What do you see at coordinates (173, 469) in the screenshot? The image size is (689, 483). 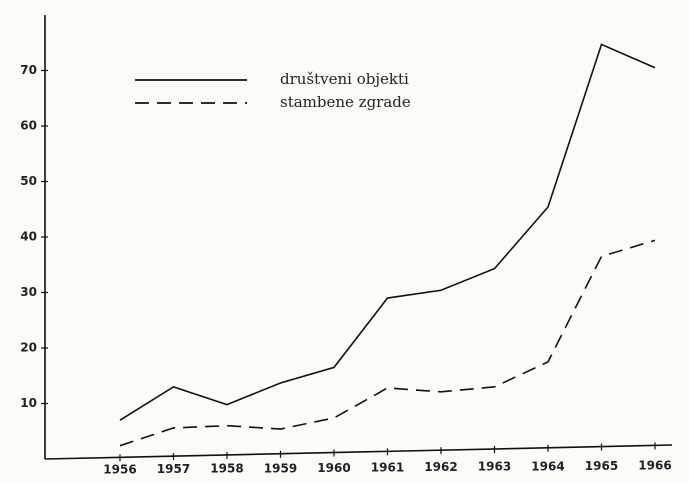 I see `x-tick-label: 1957` at bounding box center [173, 469].